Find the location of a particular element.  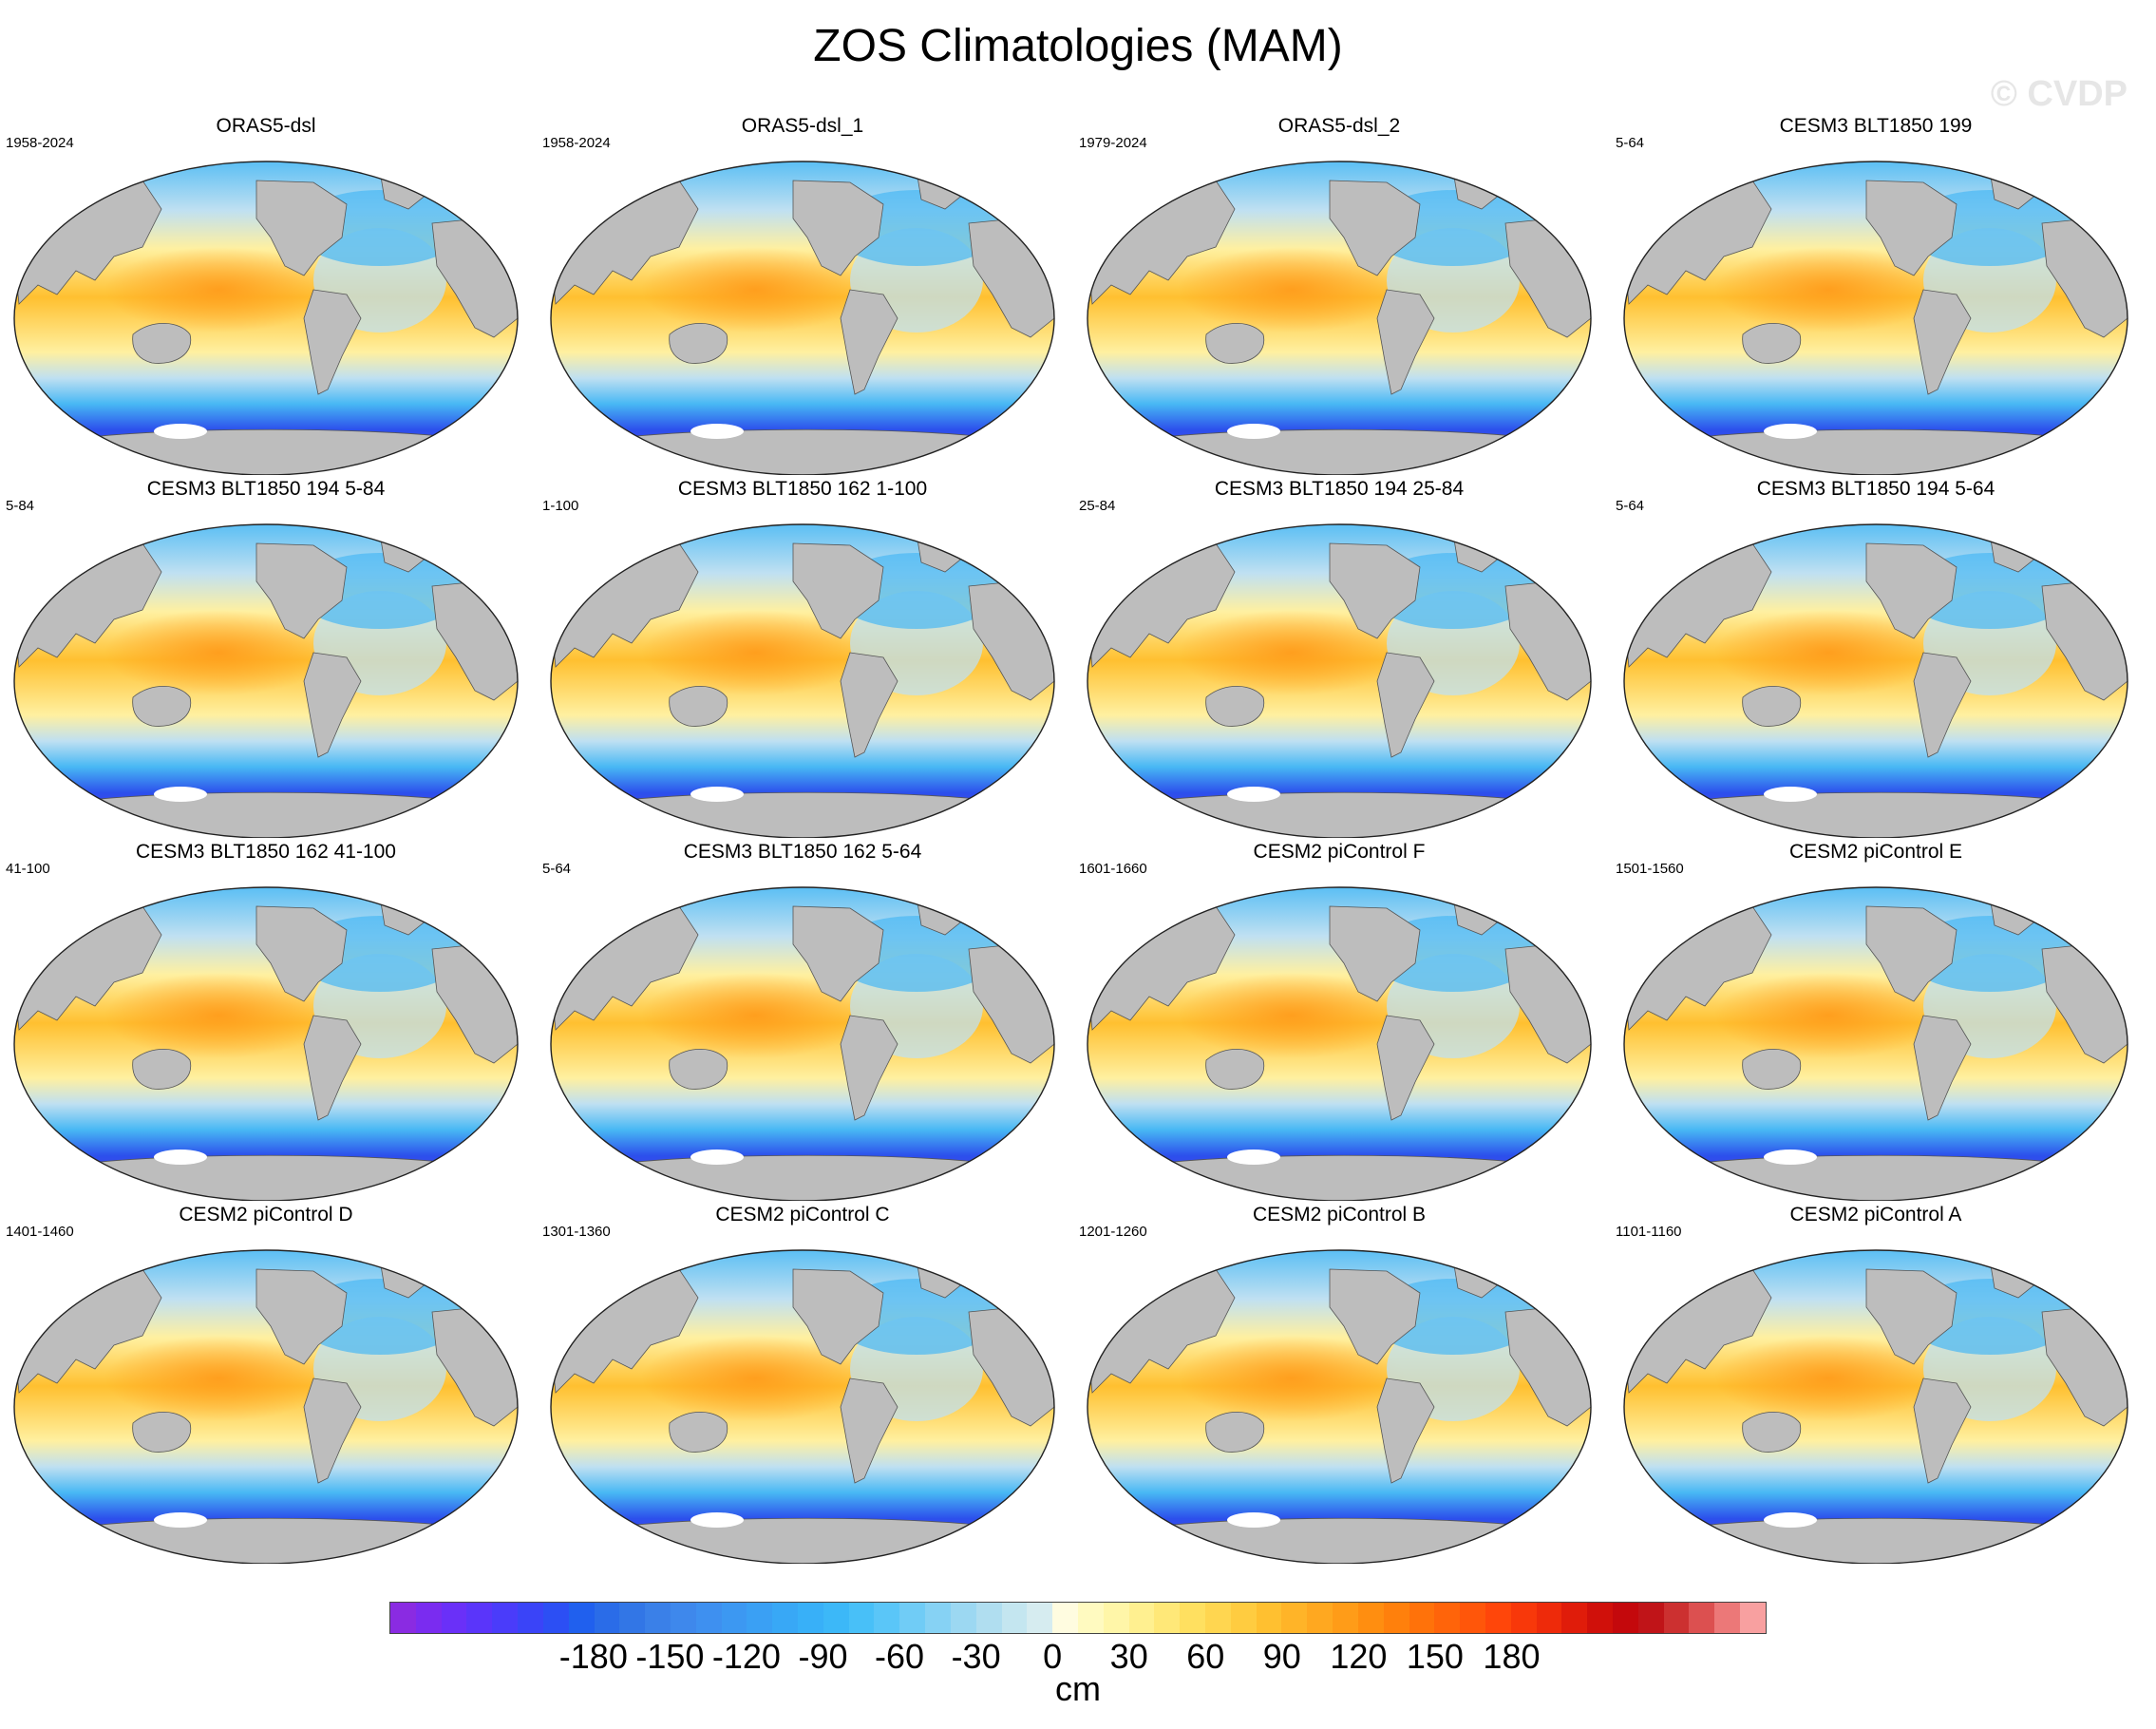

map-panel: CESM2 piControl E 1501-1560 is located at coordinates (1876, 1020).